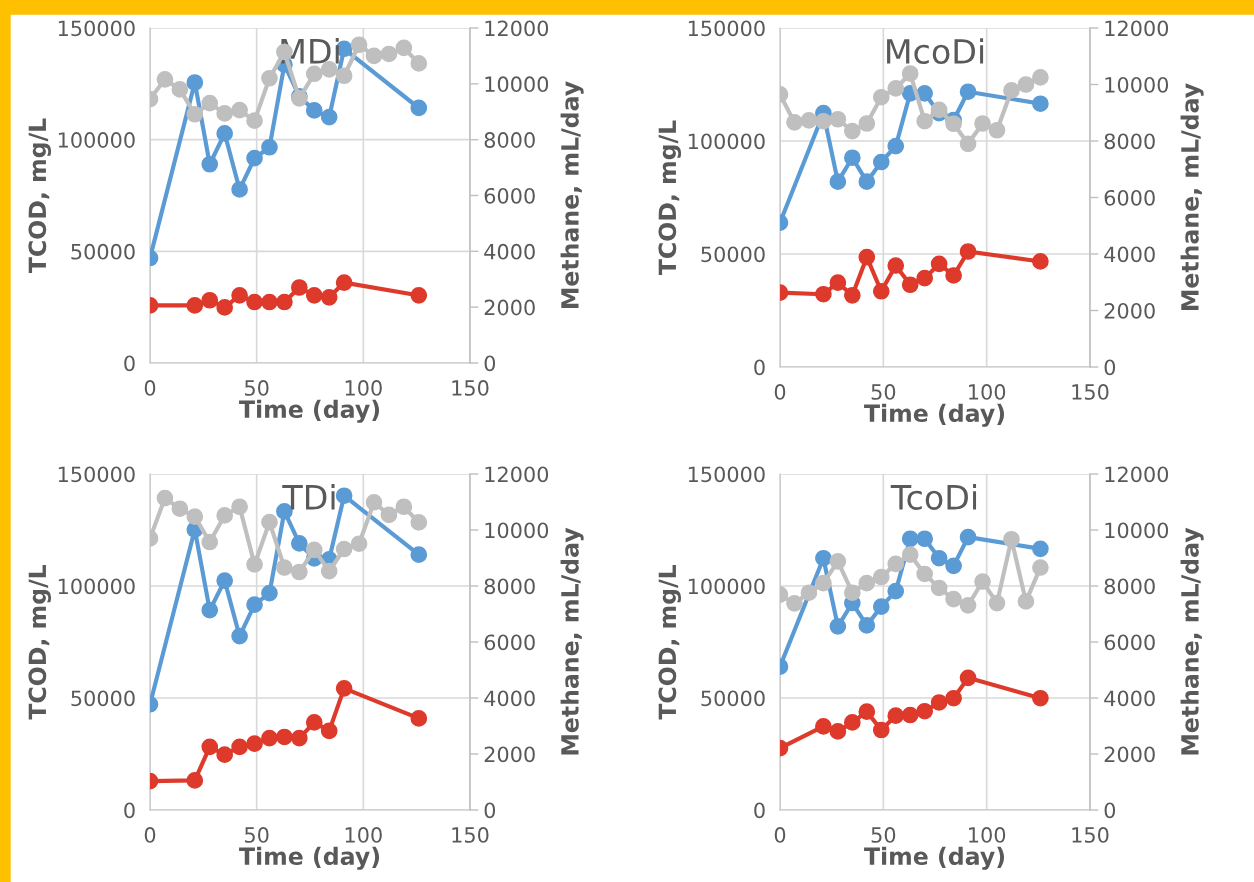 The image size is (1254, 882). I want to click on y2-tick-label: 0, so click(490, 810).